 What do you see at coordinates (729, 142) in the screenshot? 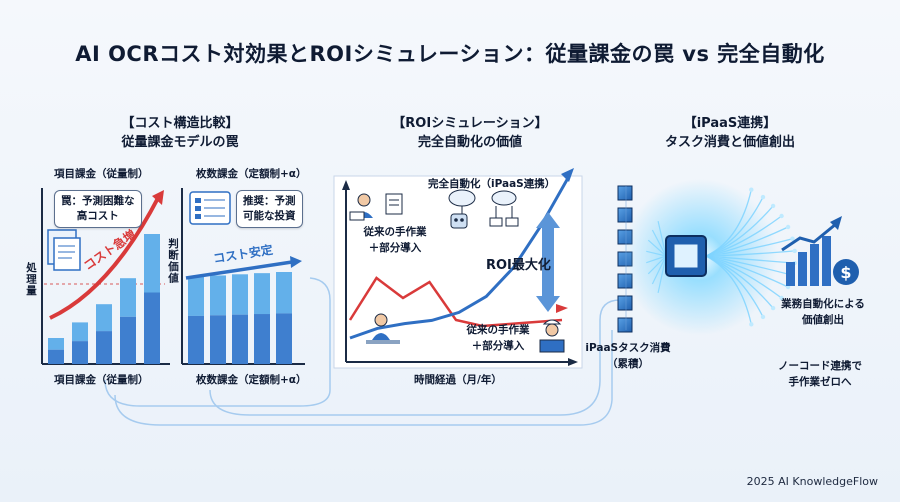
I see `right-heading-line2: タスク消費と価値創出` at bounding box center [729, 142].